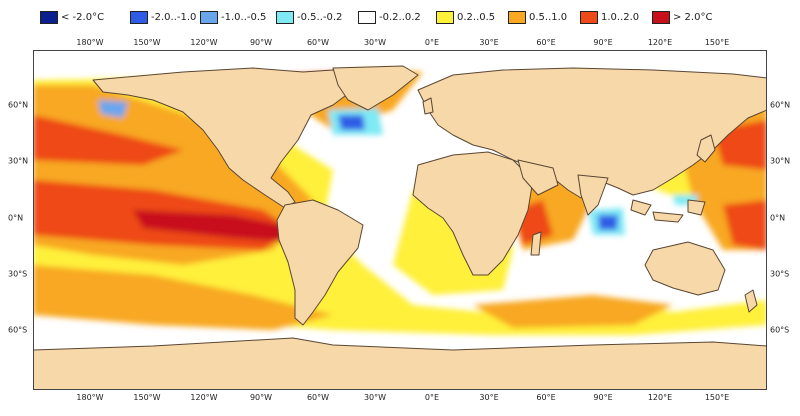 This screenshot has height=416, width=800. Describe the element at coordinates (693, 17) in the screenshot. I see `legend-label: > 2.0°C` at that location.